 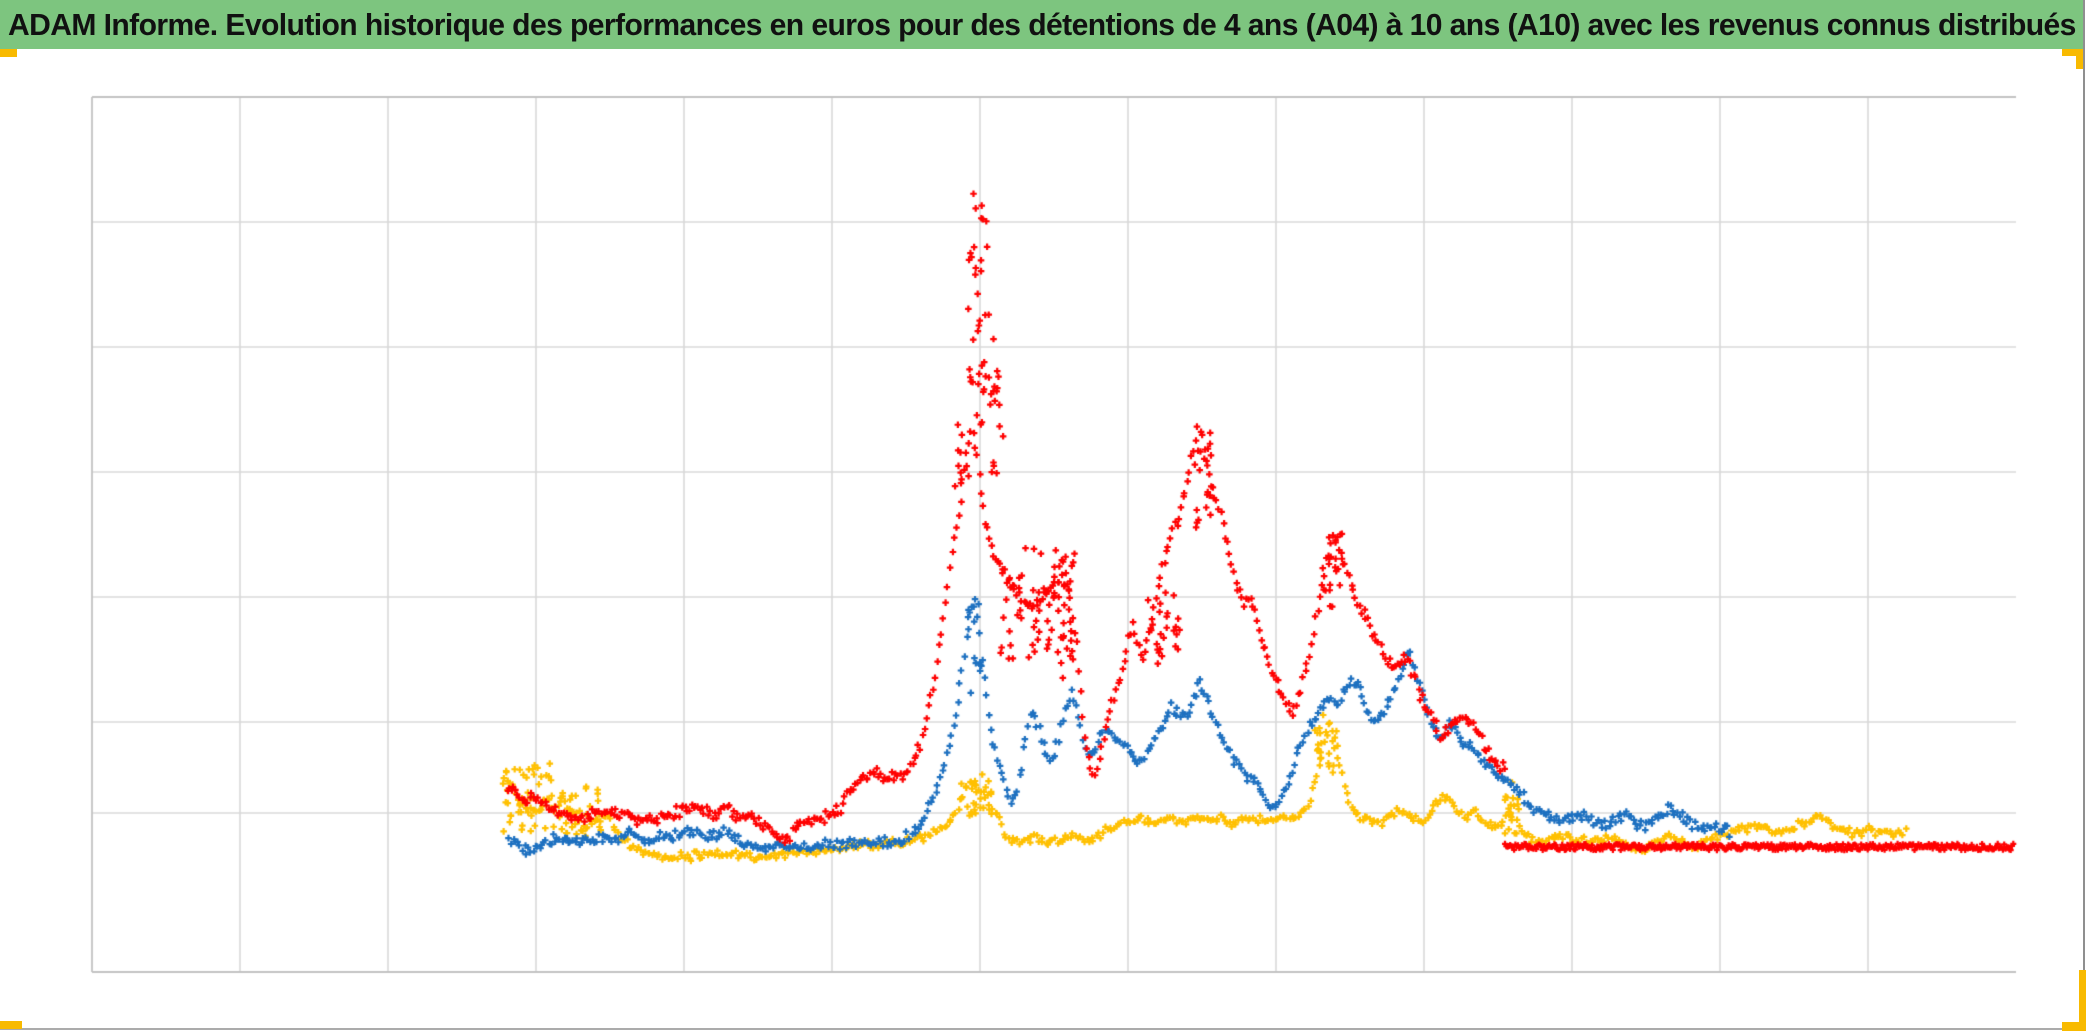 What do you see at coordinates (2072, 52) in the screenshot?
I see `corner-mark-top-right-horizontal` at bounding box center [2072, 52].